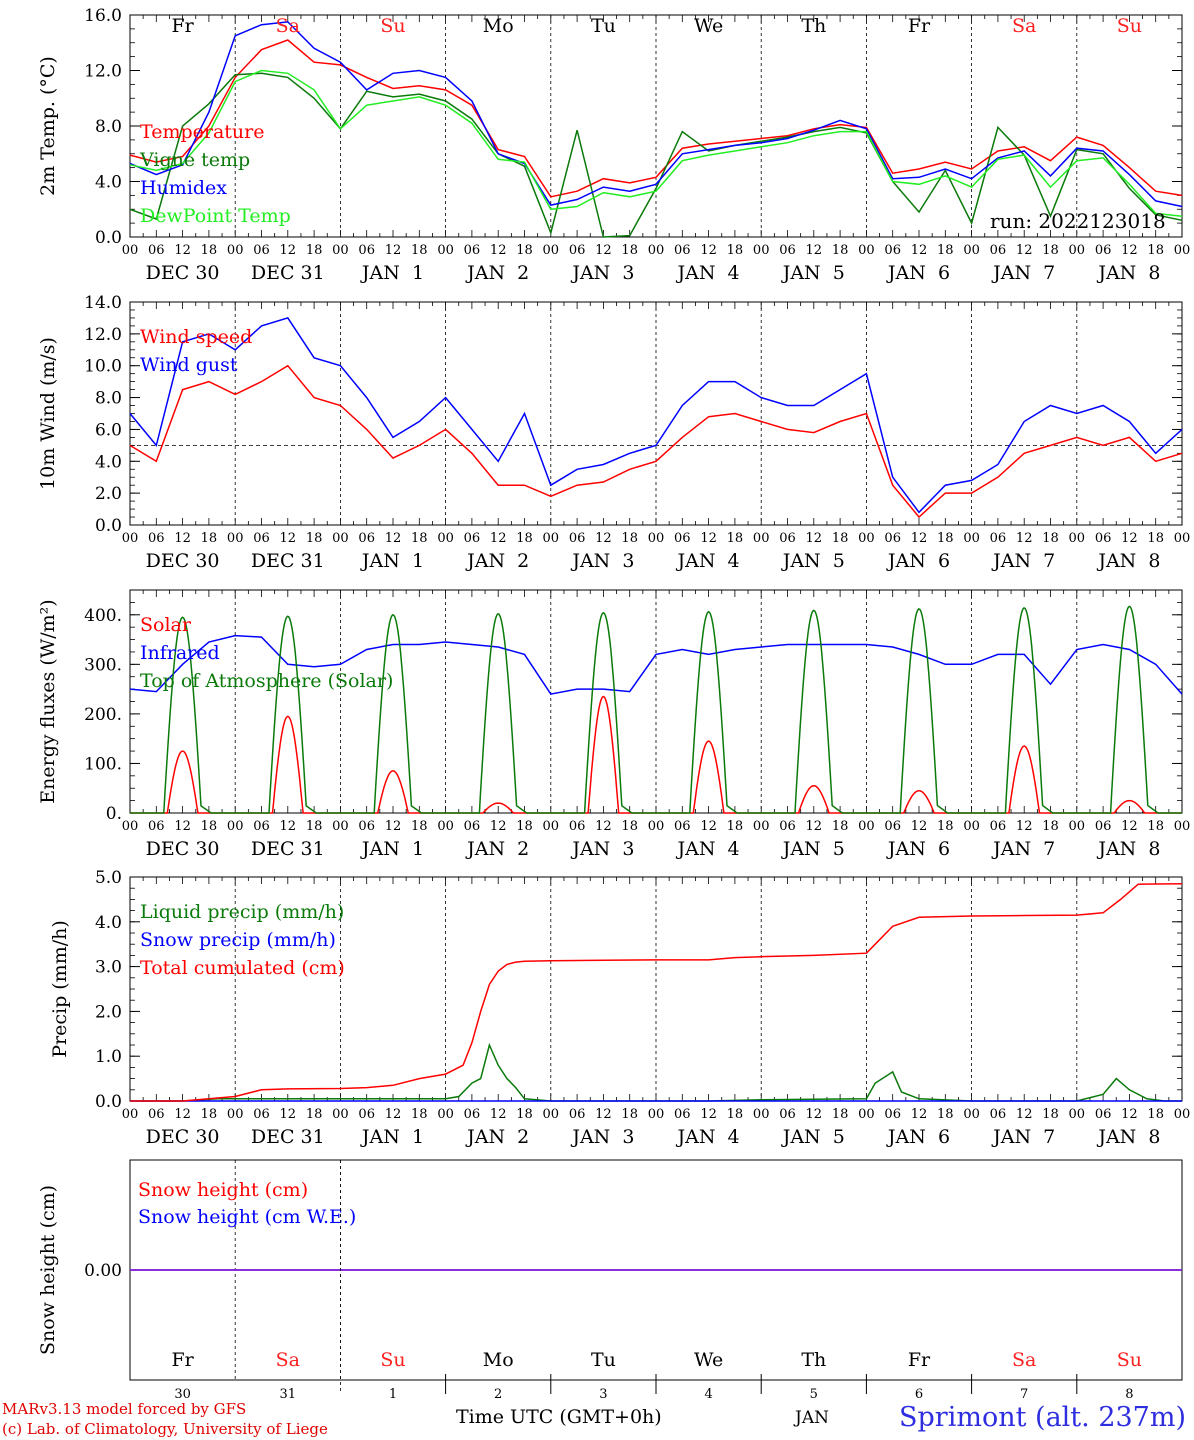  I want to click on legend-entry: Solar, so click(166, 625).